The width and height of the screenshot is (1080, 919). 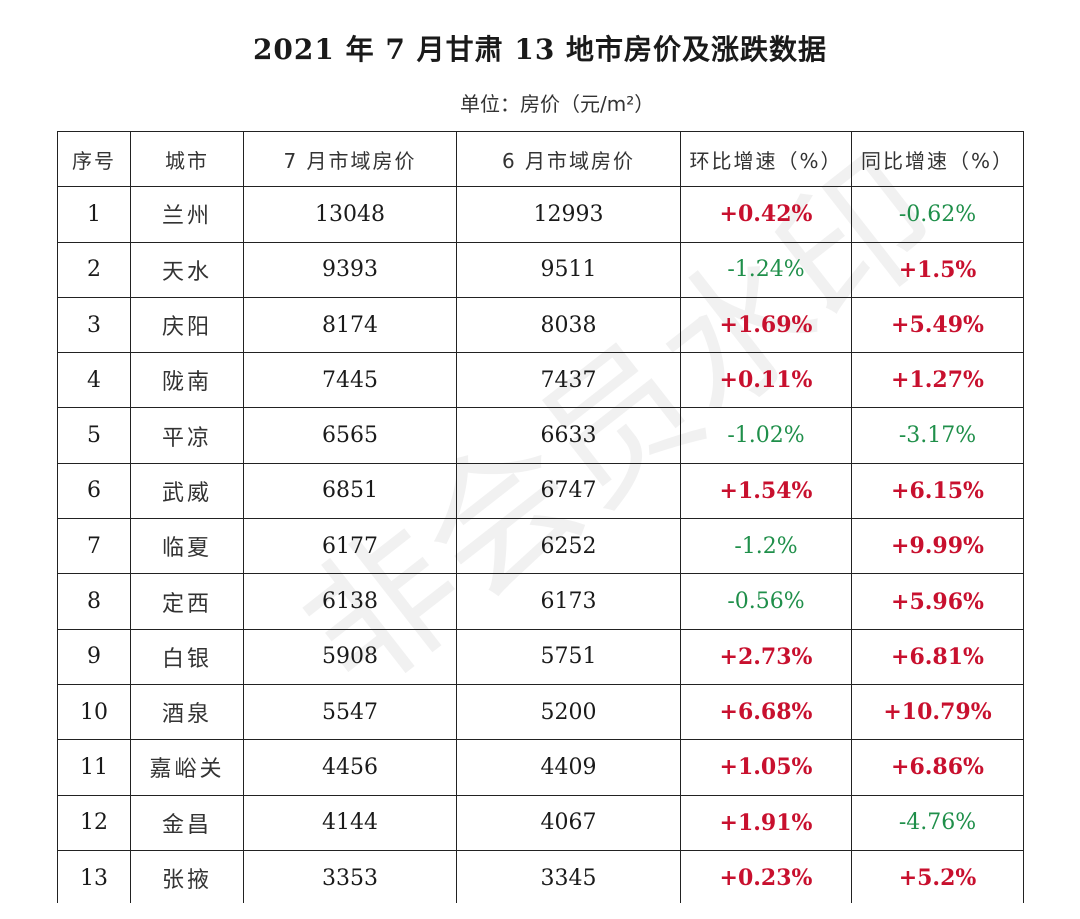 What do you see at coordinates (568, 159) in the screenshot?
I see `header-june-price: 6 月市域房价` at bounding box center [568, 159].